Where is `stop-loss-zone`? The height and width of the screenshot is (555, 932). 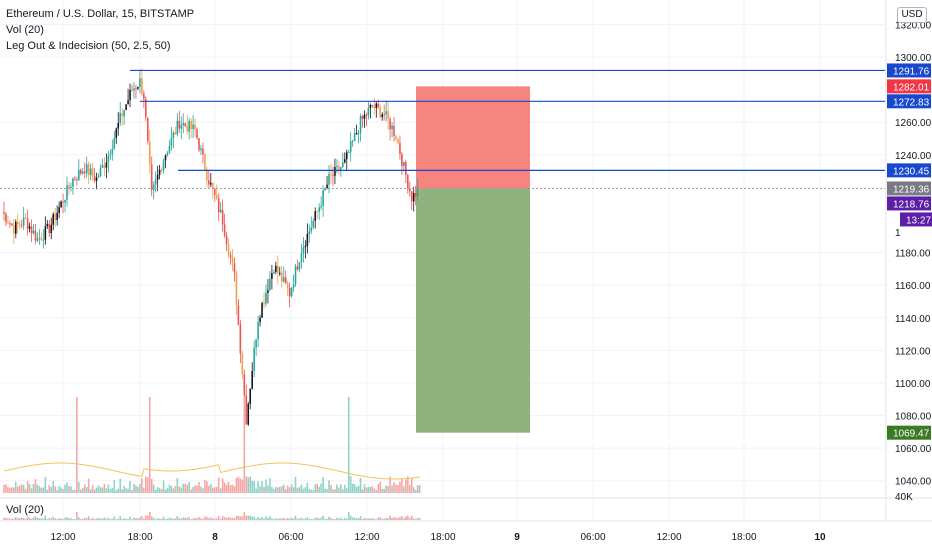 stop-loss-zone is located at coordinates (473, 137).